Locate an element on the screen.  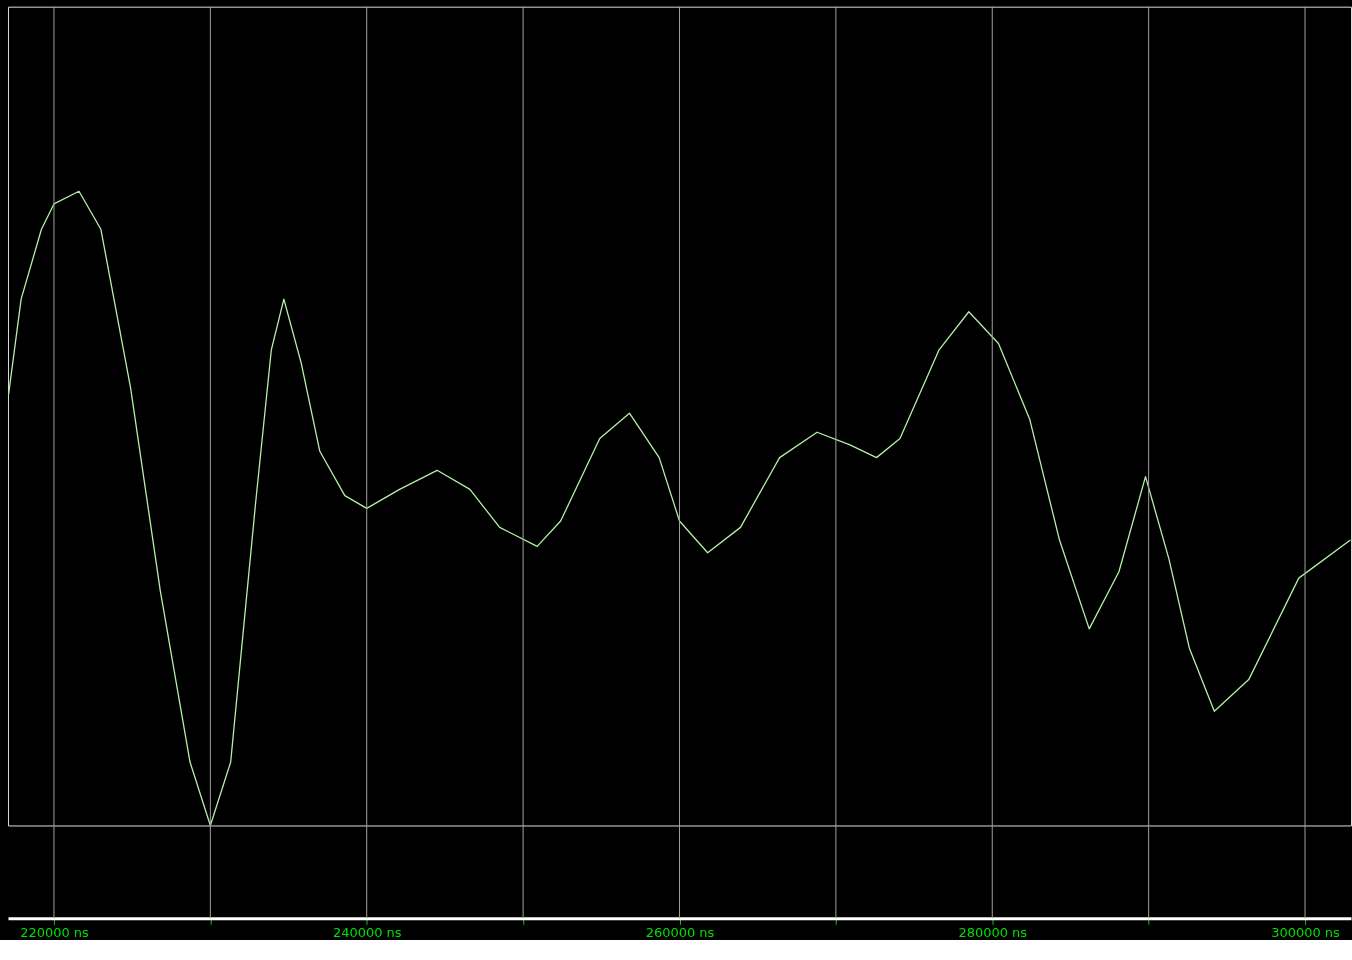
x-tick-label: 280000 ns is located at coordinates (993, 932).